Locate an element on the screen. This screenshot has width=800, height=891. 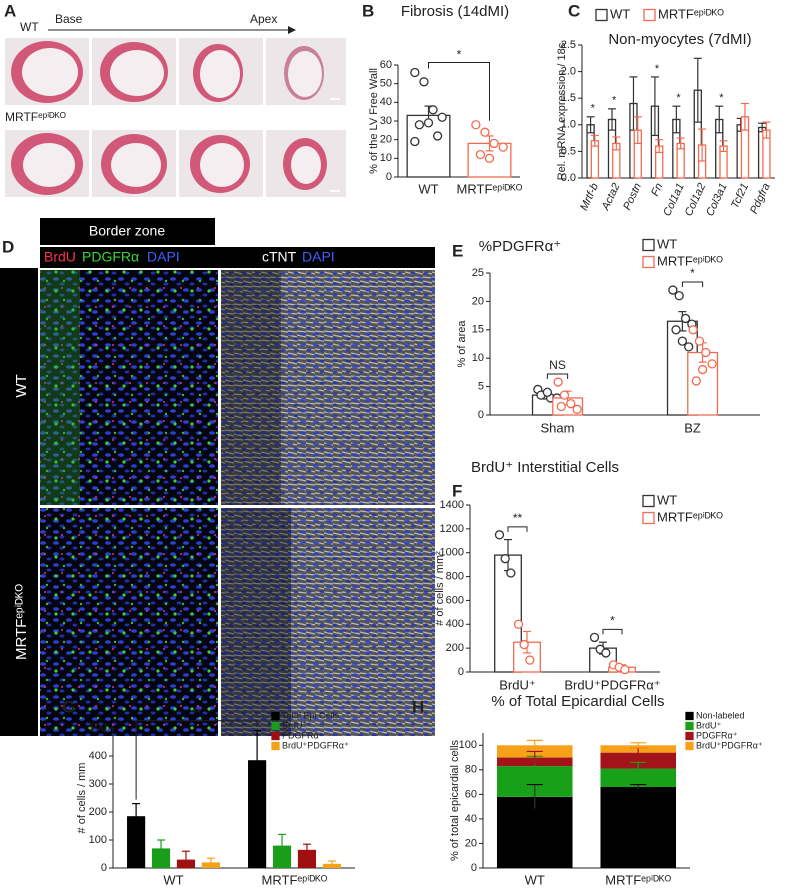
y-tick-label: 80 is located at coordinates (471, 770).